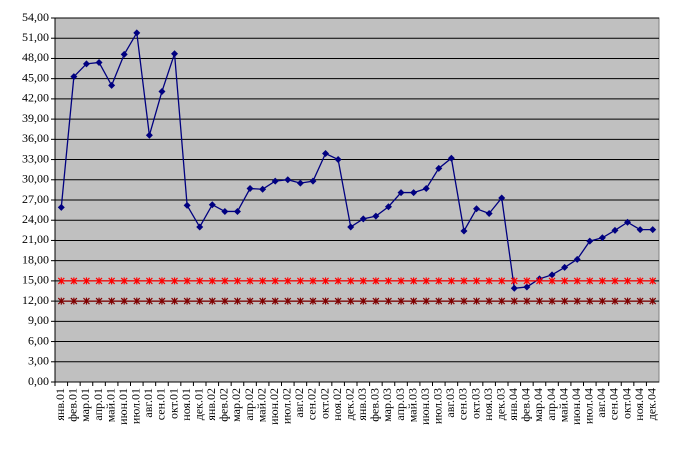 The image size is (678, 451). I want to click on x-tick-label: авг.03, so click(450, 403).